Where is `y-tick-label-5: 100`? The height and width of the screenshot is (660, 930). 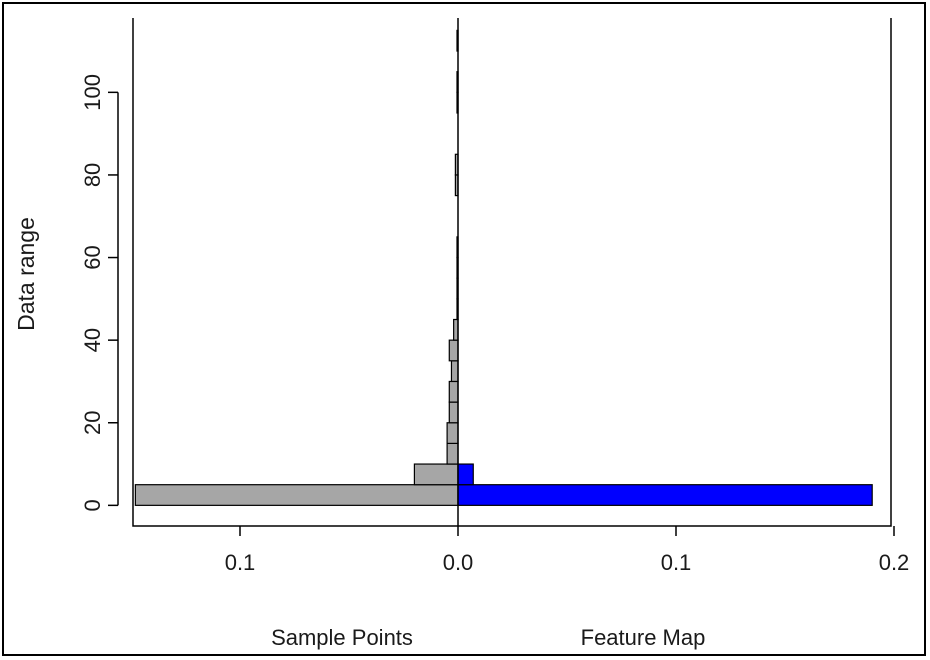
y-tick-label-5: 100 is located at coordinates (92, 92).